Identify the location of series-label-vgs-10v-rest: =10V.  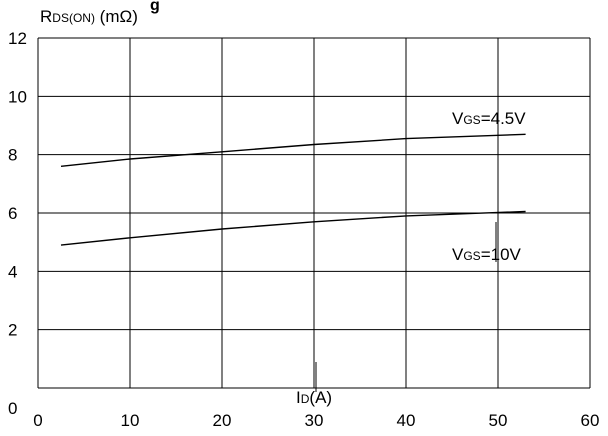
(501, 254).